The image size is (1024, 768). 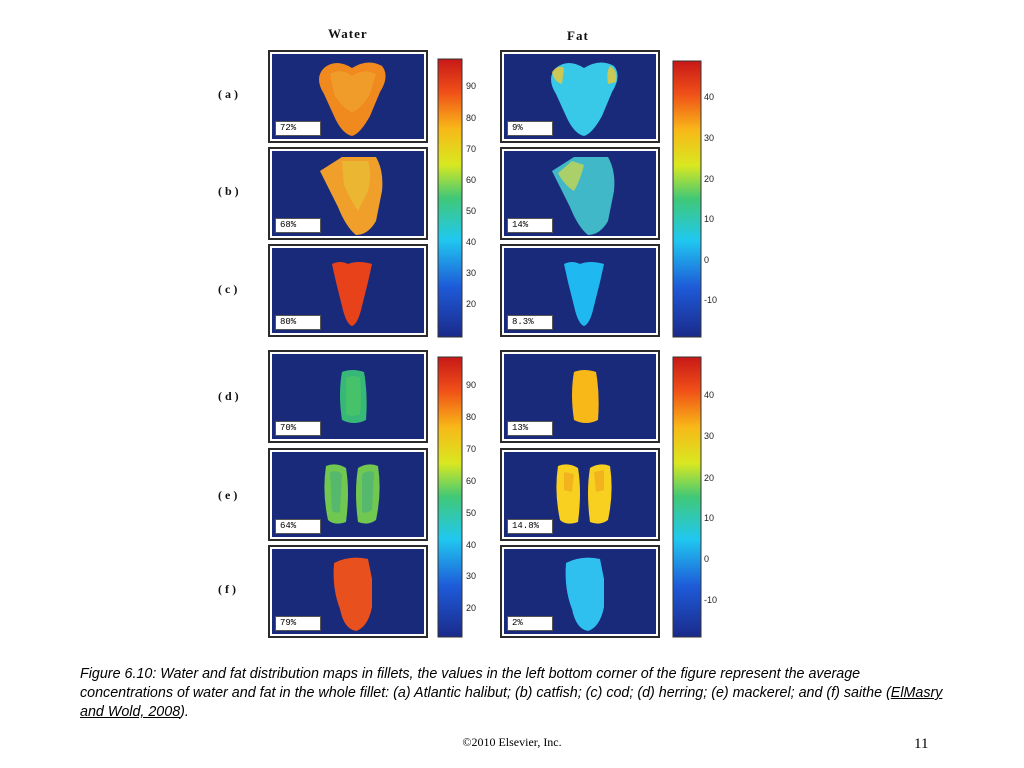 What do you see at coordinates (709, 436) in the screenshot?
I see `fat-bottom-tick: 30` at bounding box center [709, 436].